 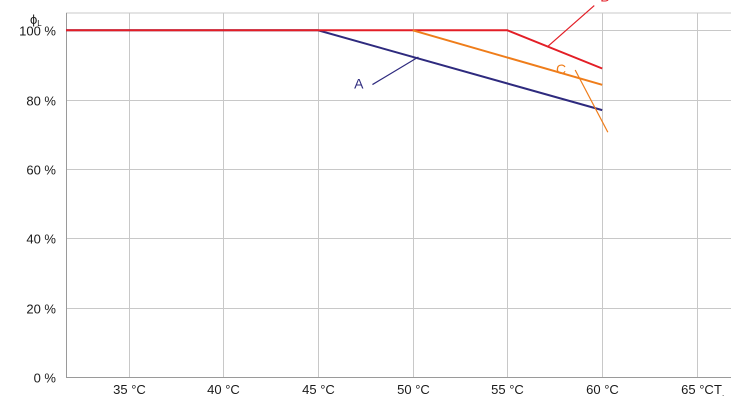 What do you see at coordinates (37, 31) in the screenshot?
I see `y-tick-label: 100 %` at bounding box center [37, 31].